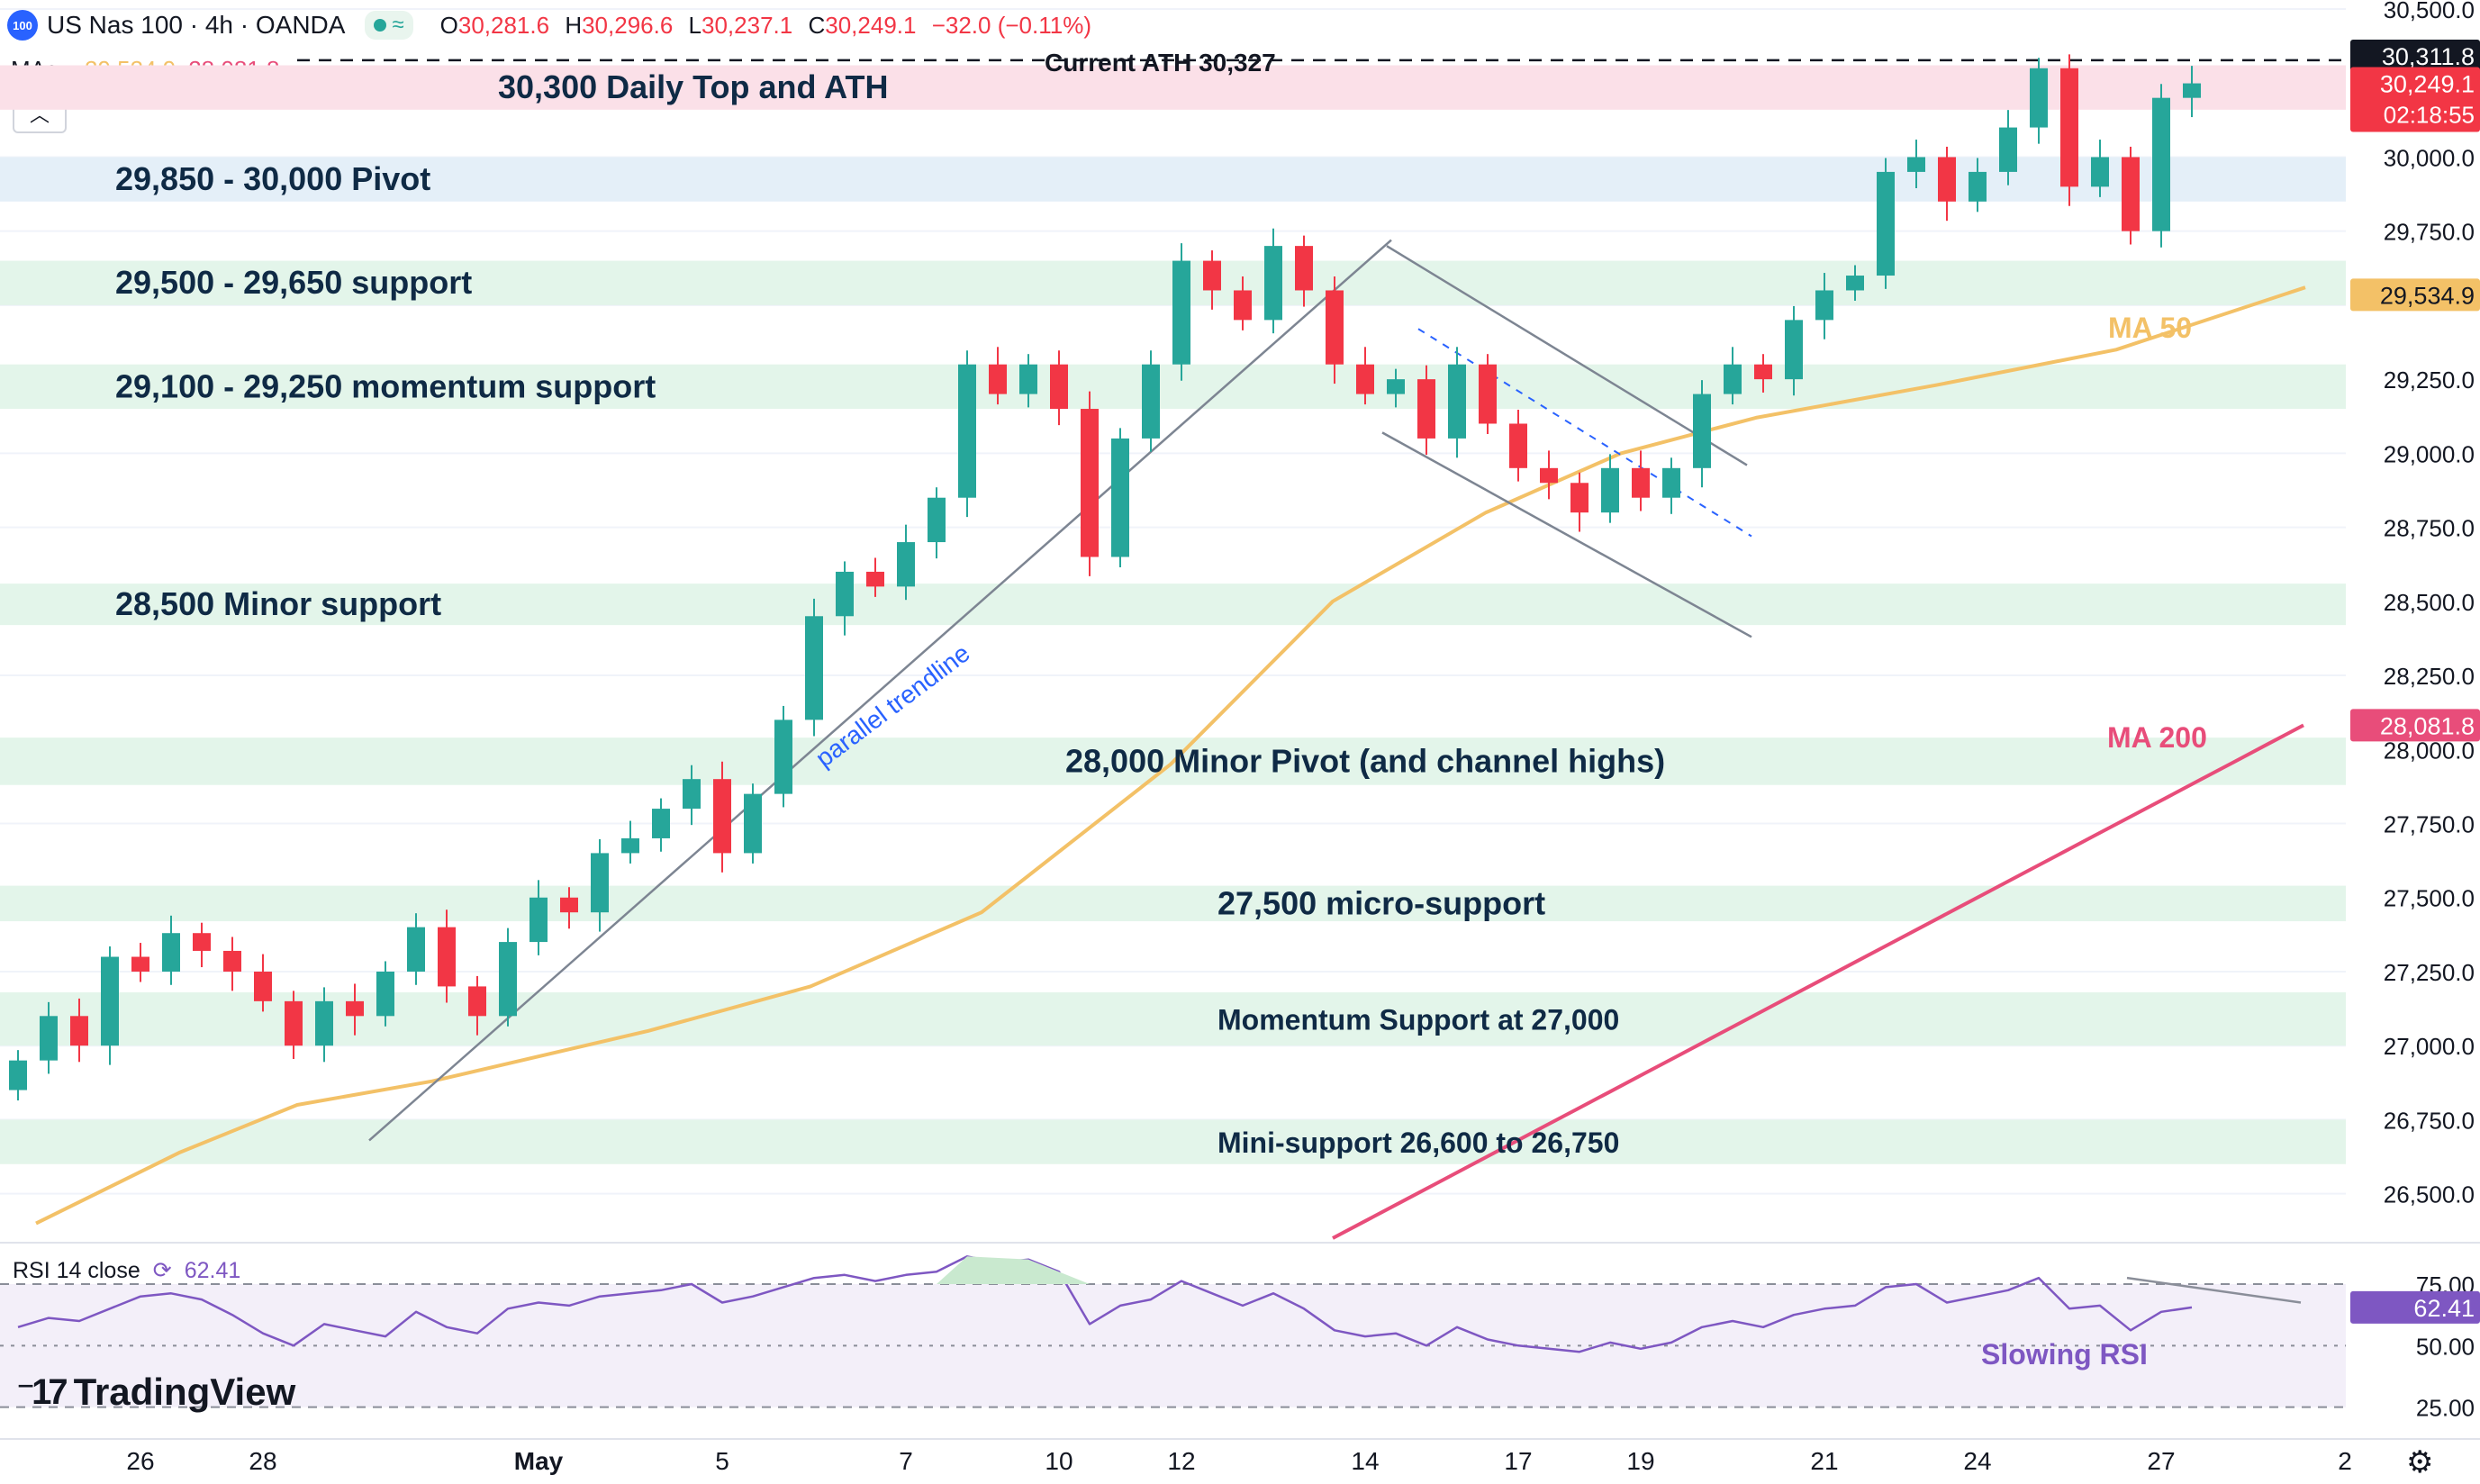 Image resolution: width=2480 pixels, height=1484 pixels. I want to click on x-tick-label: 26, so click(140, 1461).